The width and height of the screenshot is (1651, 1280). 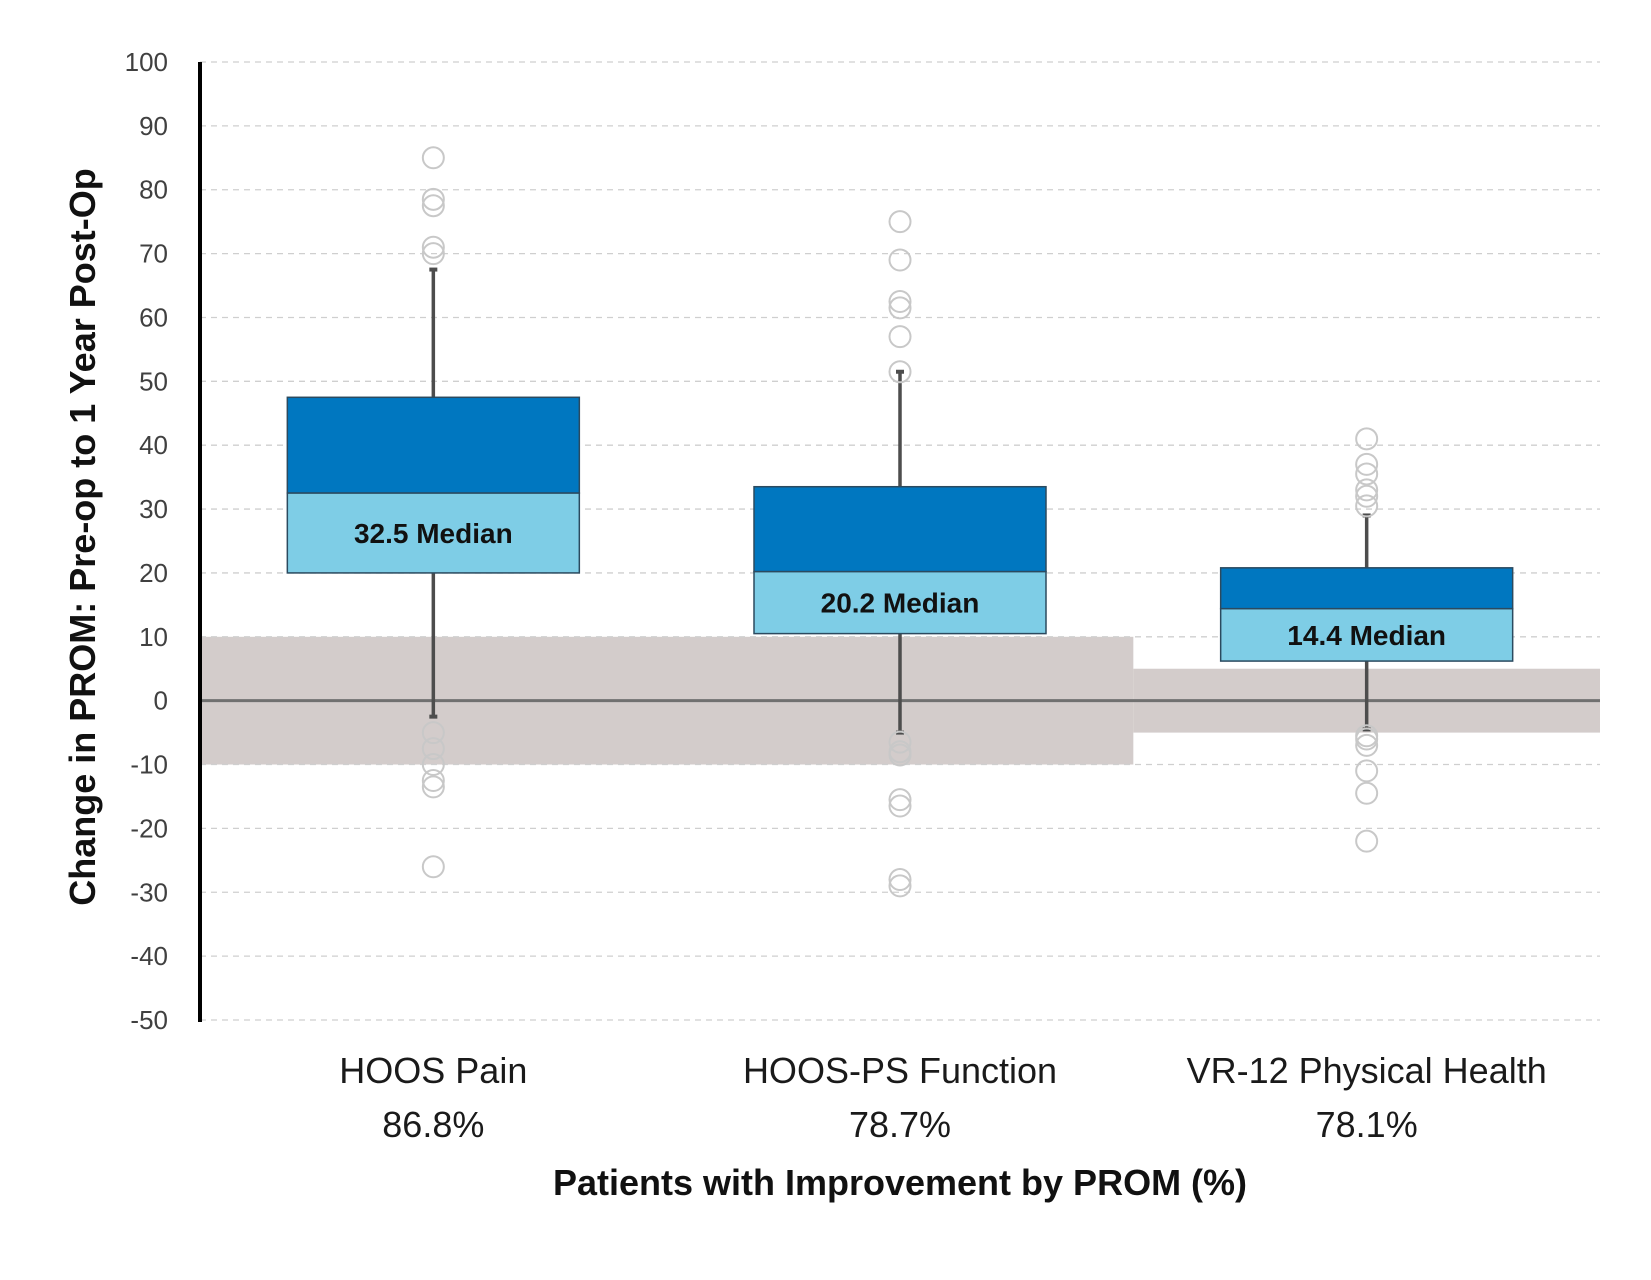 I want to click on category-percent: 78.1%, so click(x=1367, y=1124).